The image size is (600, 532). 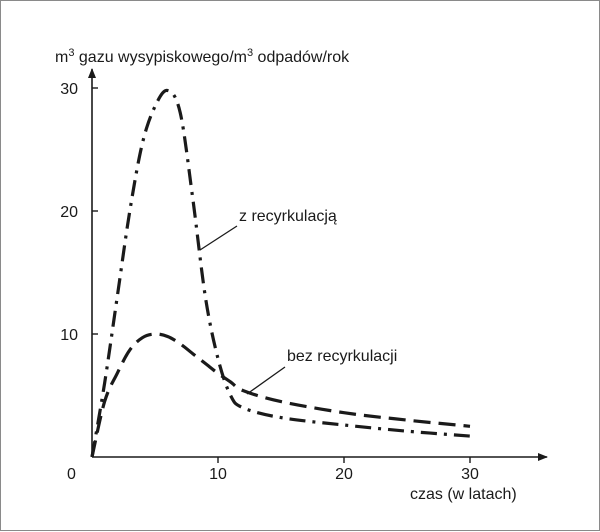 What do you see at coordinates (344, 474) in the screenshot?
I see `x-tick-label: 20` at bounding box center [344, 474].